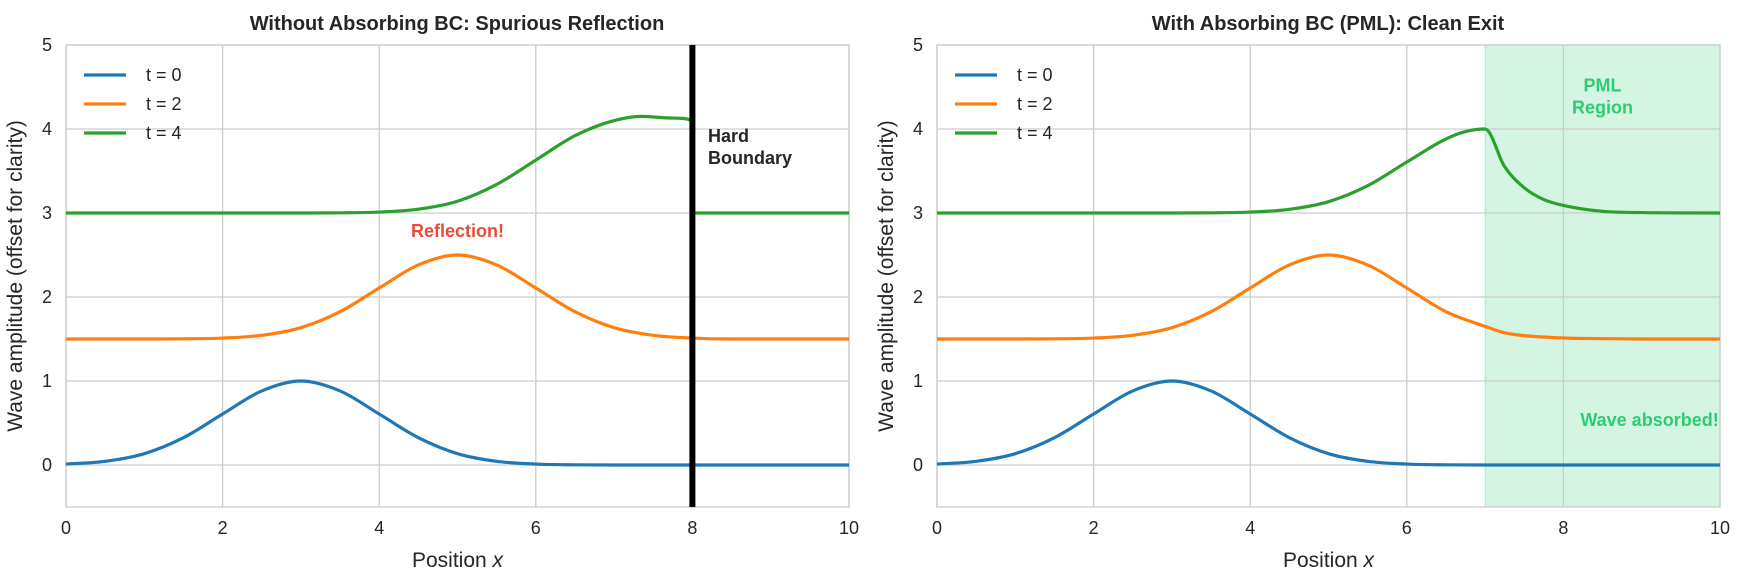 Image resolution: width=1751 pixels, height=585 pixels. Describe the element at coordinates (1602, 107) in the screenshot. I see `annotation-text: Region` at that location.